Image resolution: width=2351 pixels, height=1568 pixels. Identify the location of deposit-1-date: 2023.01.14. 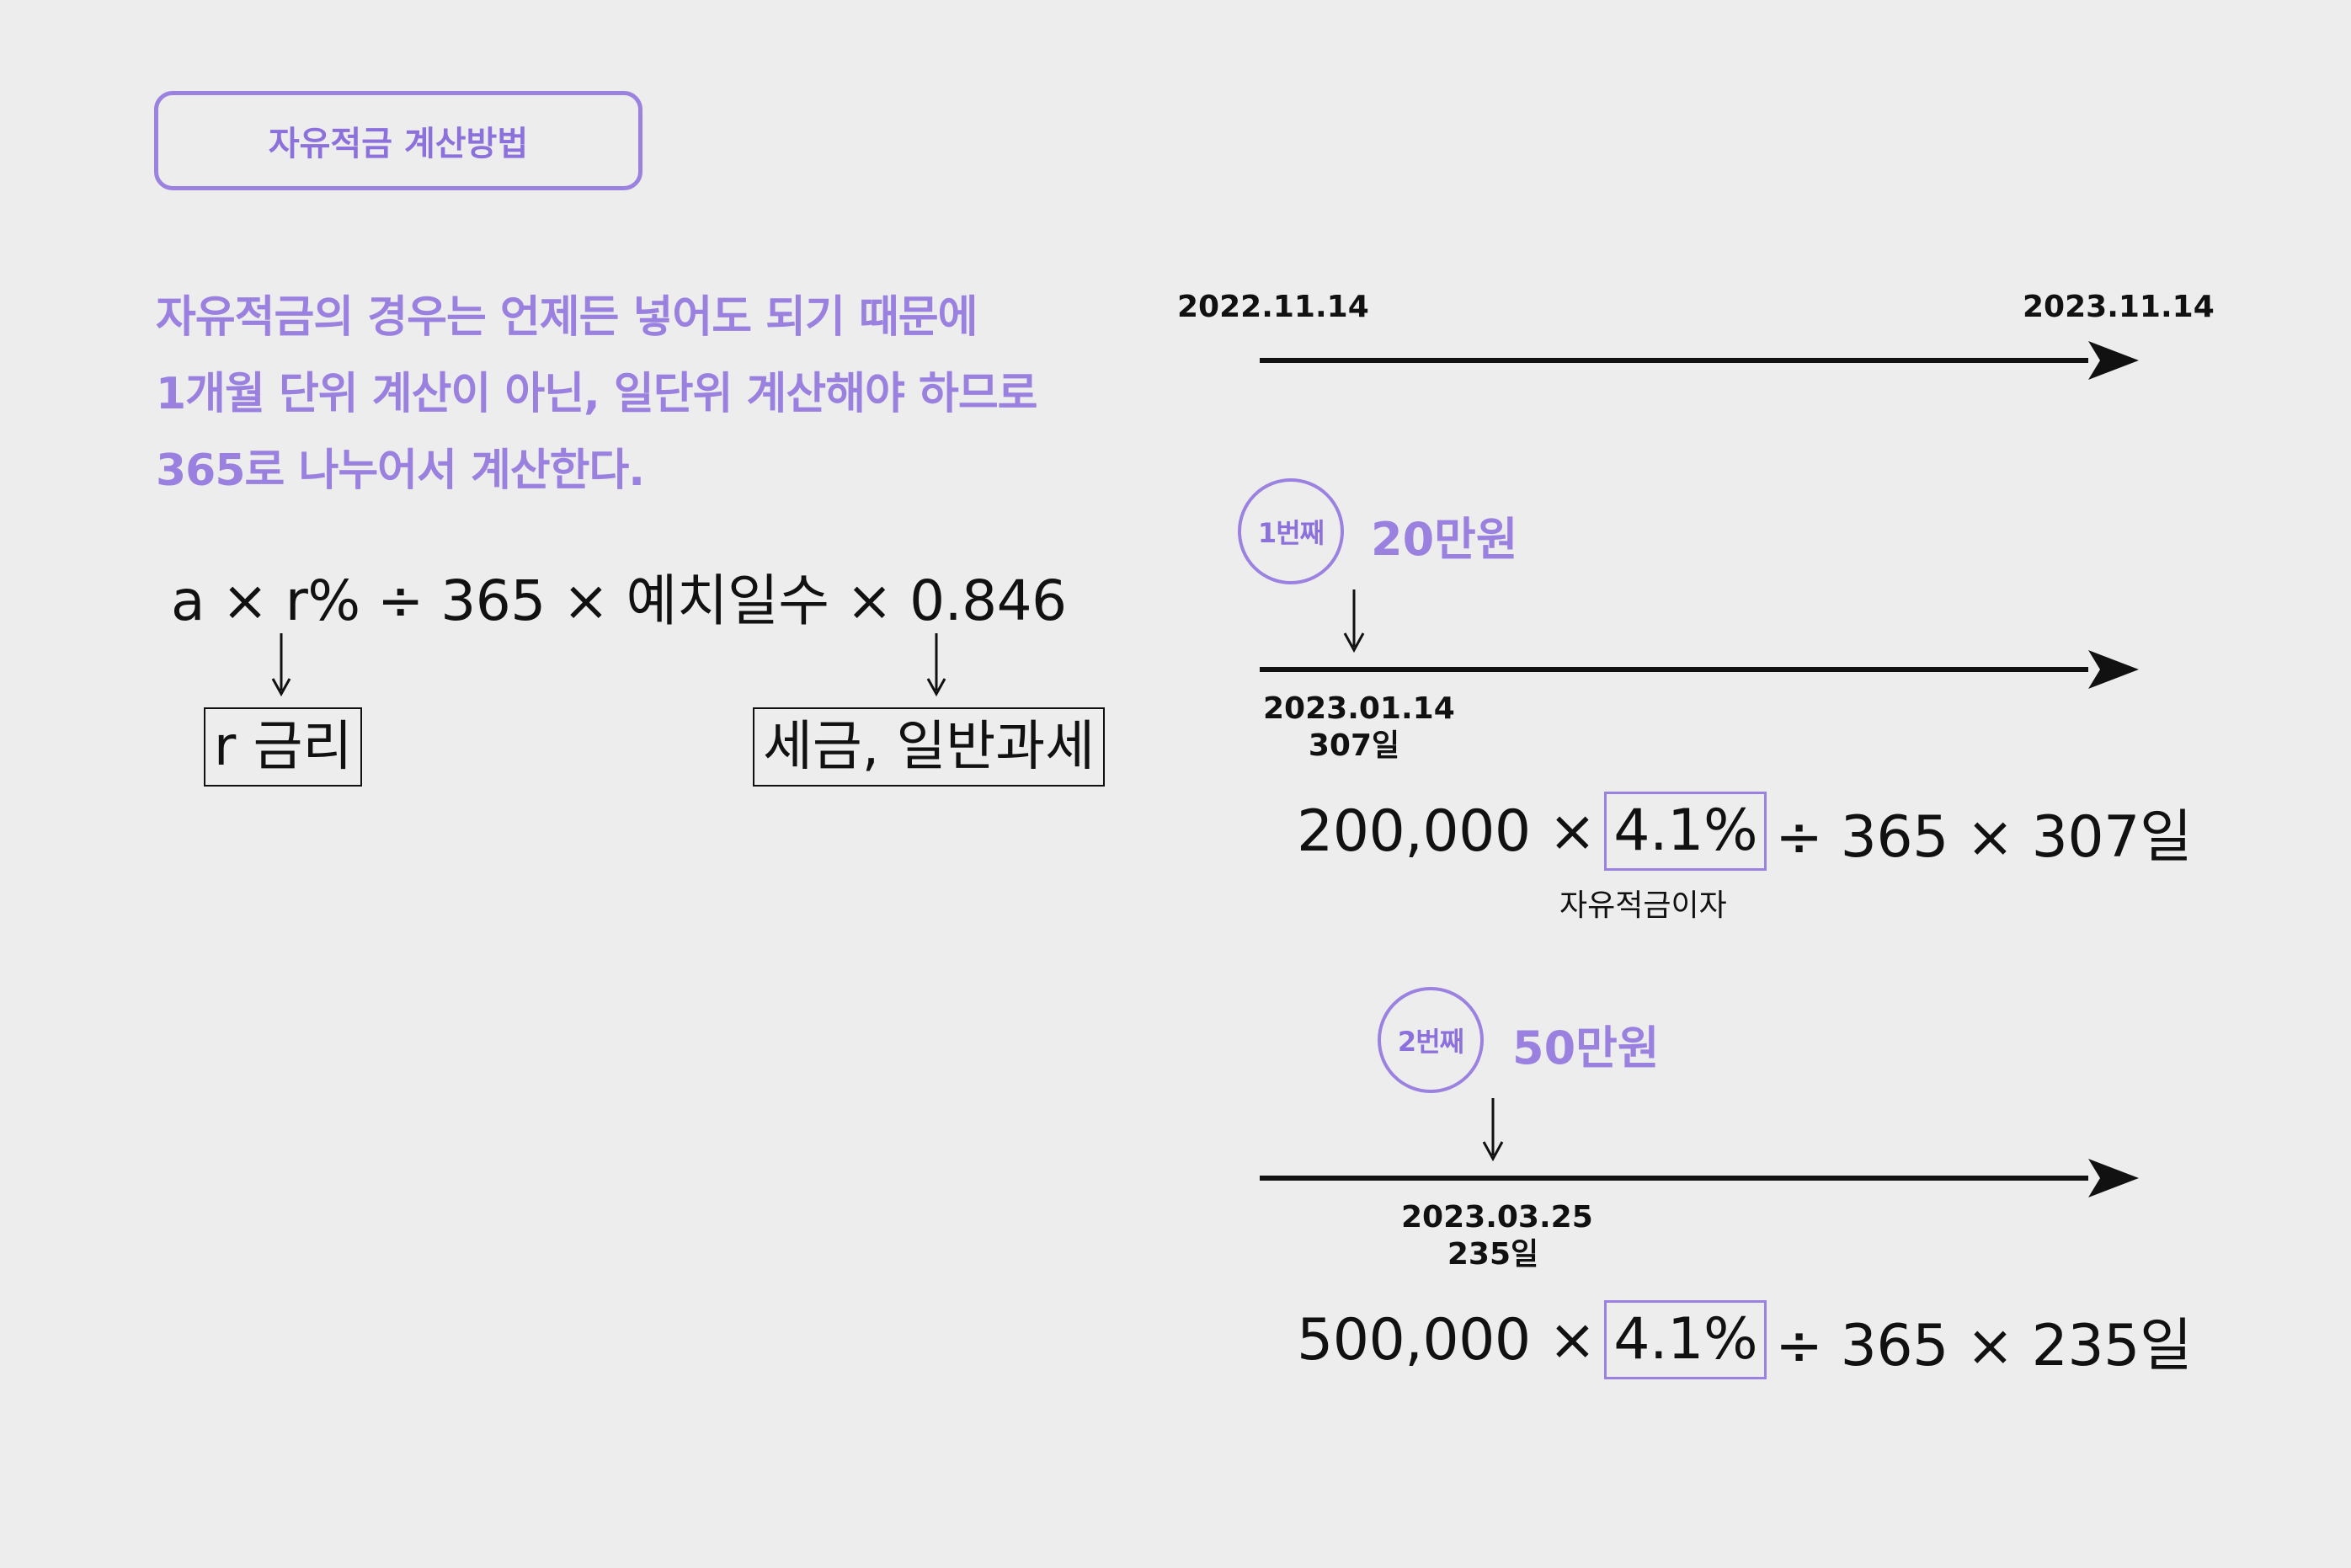
(1359, 708).